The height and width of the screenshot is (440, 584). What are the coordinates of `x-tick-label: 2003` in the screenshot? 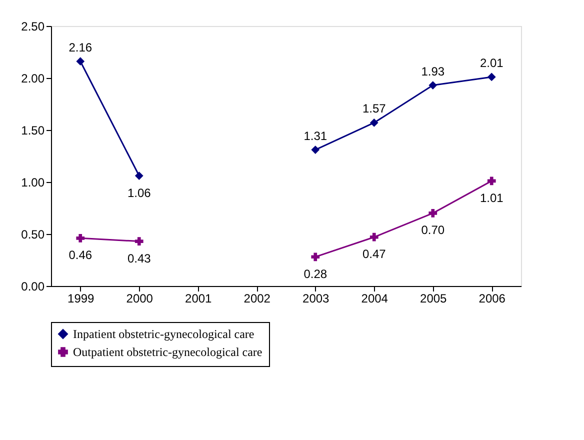 It's located at (316, 299).